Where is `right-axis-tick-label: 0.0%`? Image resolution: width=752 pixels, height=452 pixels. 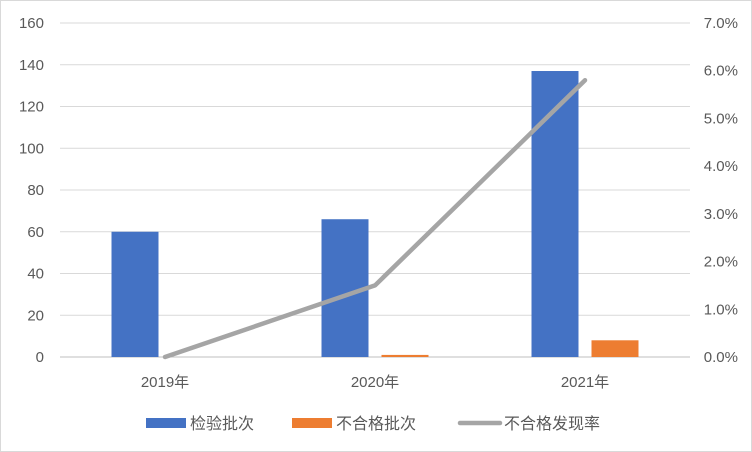 right-axis-tick-label: 0.0% is located at coordinates (721, 357).